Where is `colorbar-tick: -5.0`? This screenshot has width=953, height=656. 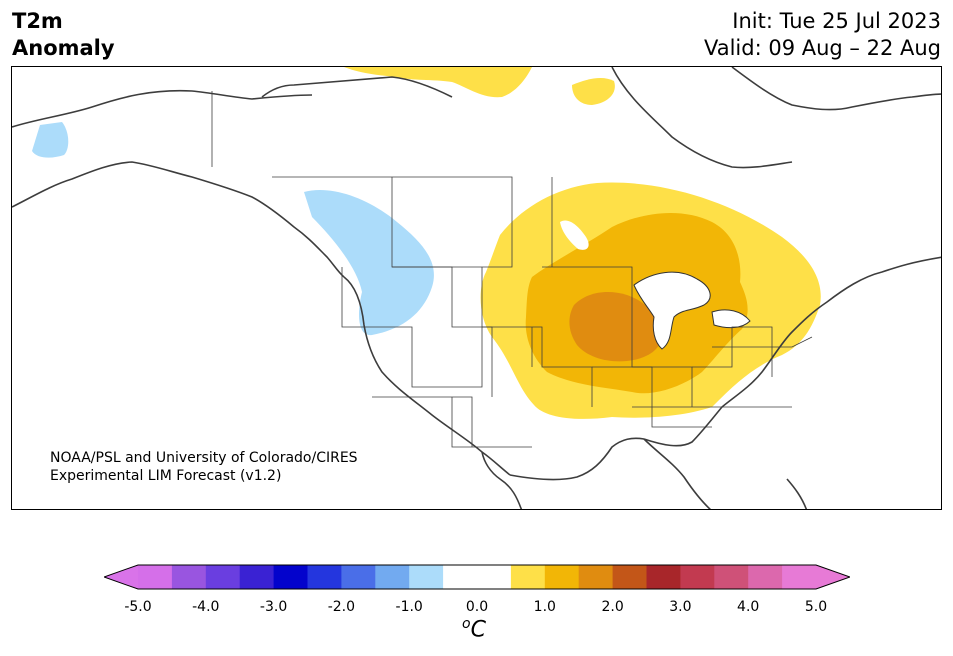
colorbar-tick: -5.0 is located at coordinates (138, 607).